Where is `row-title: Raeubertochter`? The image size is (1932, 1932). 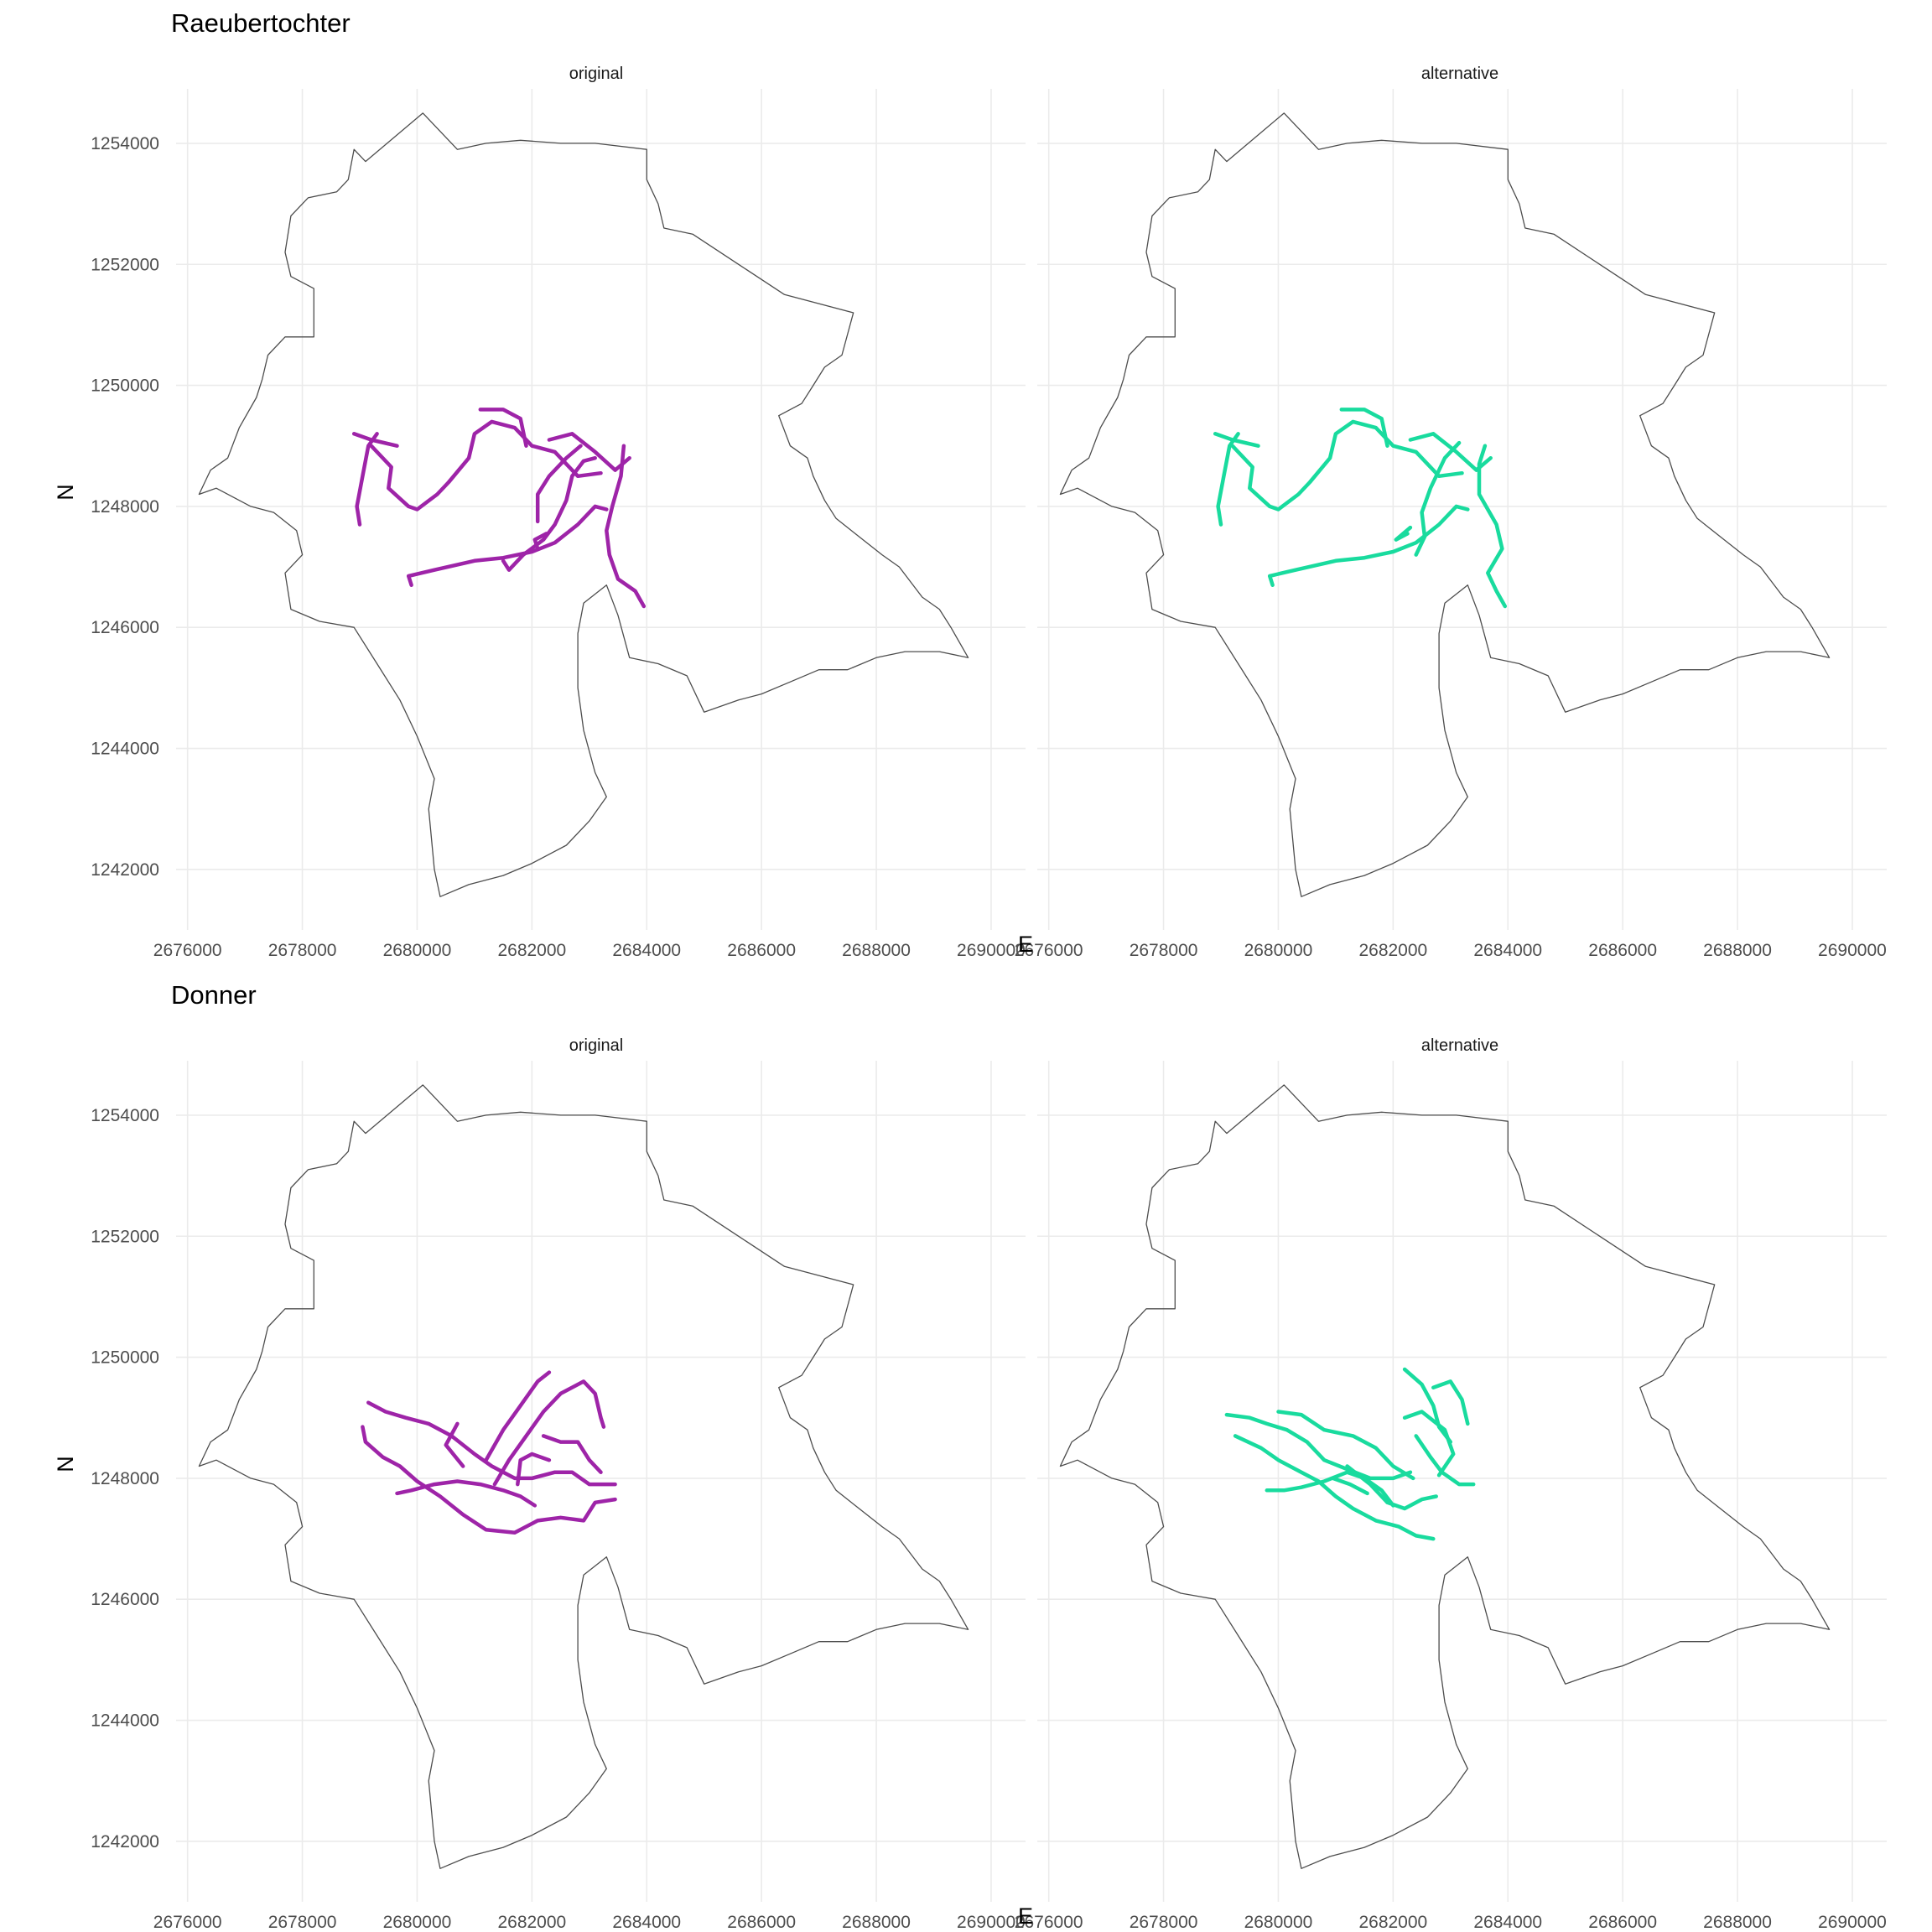
row-title: Raeubertochter is located at coordinates (261, 23).